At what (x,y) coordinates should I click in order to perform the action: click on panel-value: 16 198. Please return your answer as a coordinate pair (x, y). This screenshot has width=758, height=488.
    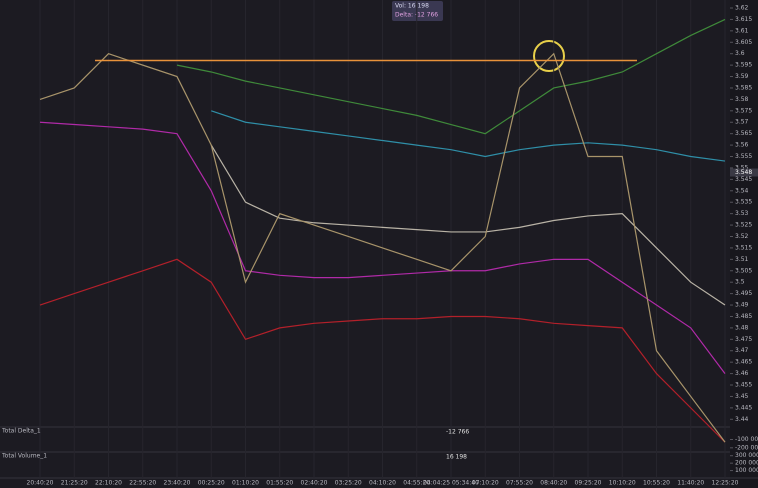
    Looking at the image, I should click on (456, 457).